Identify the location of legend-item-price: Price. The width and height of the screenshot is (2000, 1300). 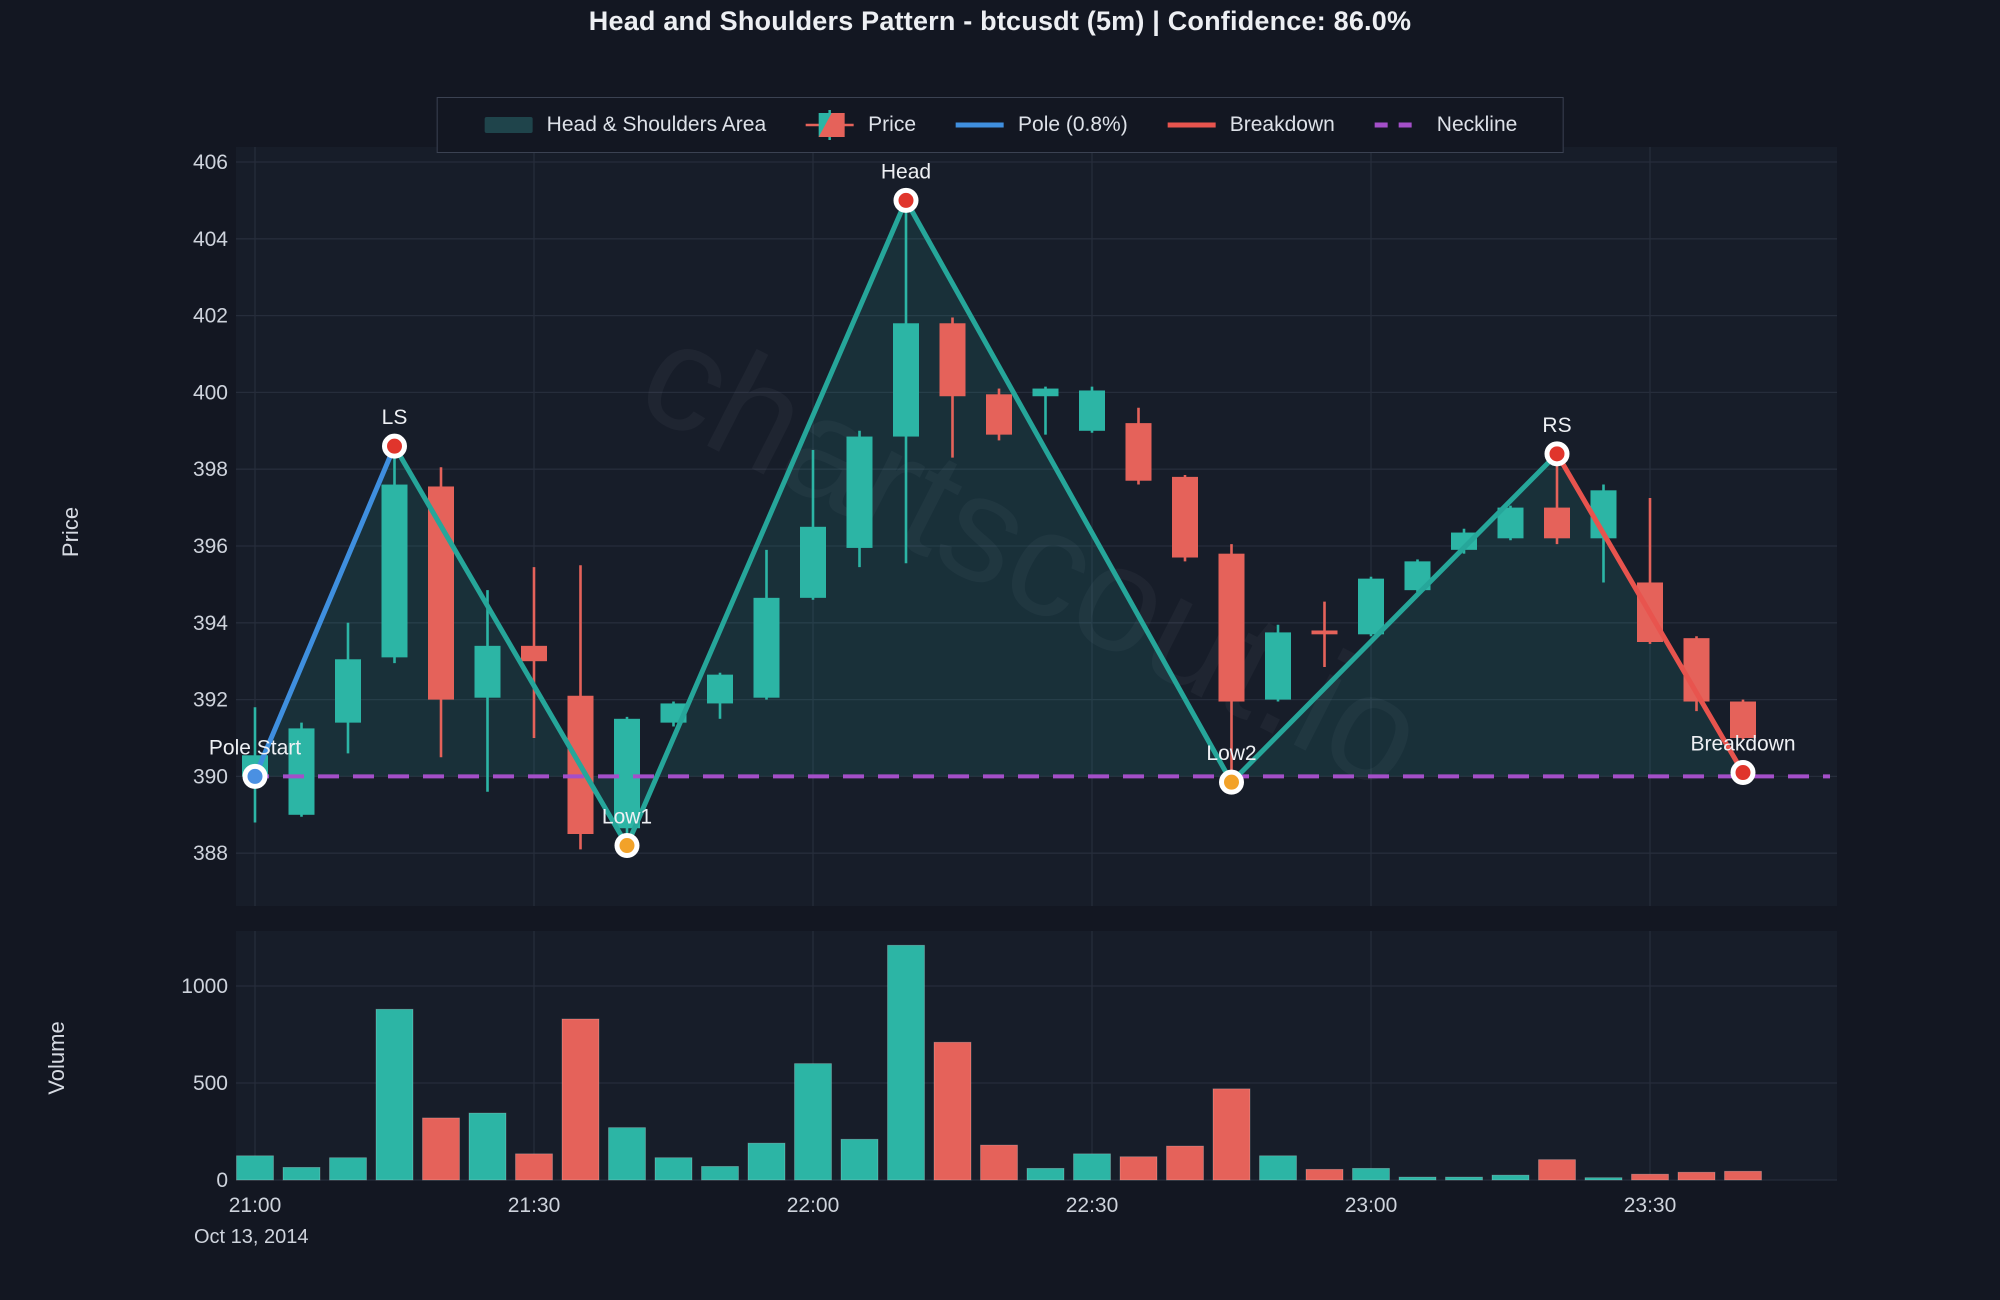
(860, 125).